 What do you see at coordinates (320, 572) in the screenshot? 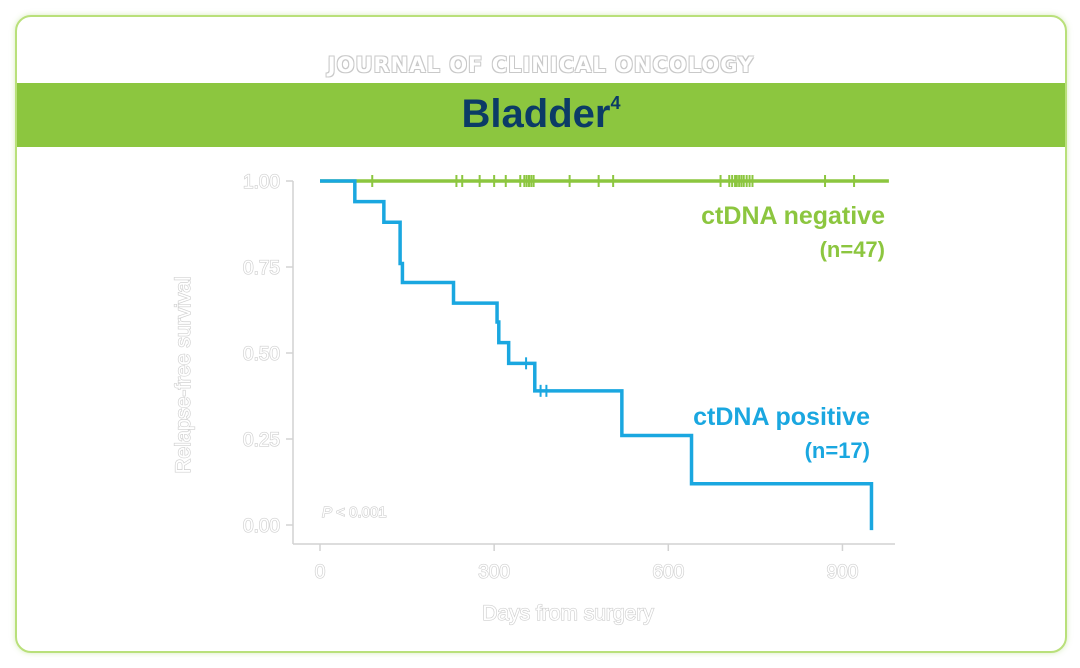
I see `x-tick-label: 0` at bounding box center [320, 572].